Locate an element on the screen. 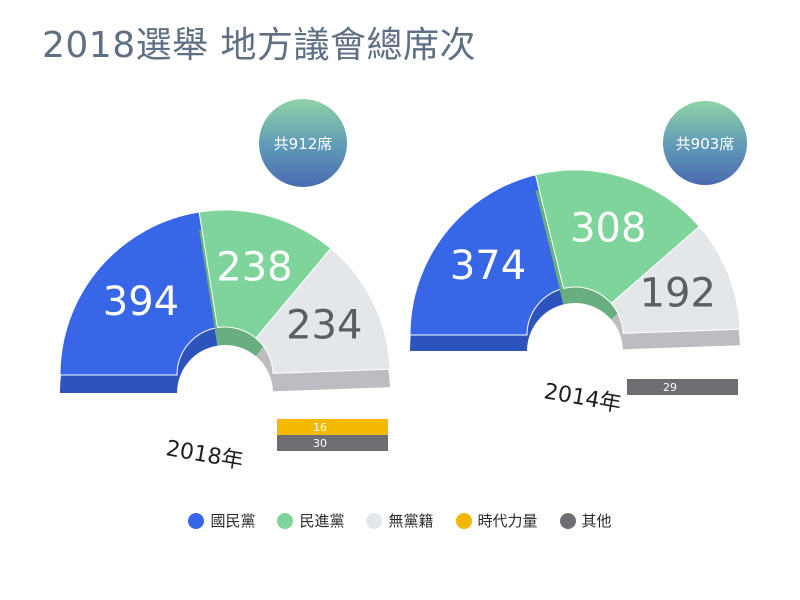 Image resolution: width=800 pixels, height=600 pixels. legend-item-other: 其他 is located at coordinates (585, 520).